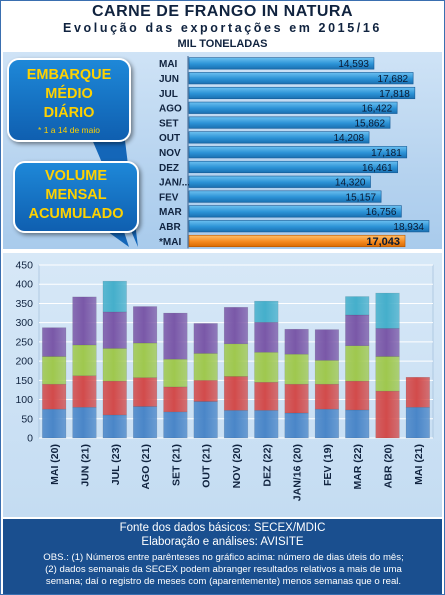 This screenshot has height=595, width=445. Describe the element at coordinates (169, 79) in the screenshot. I see `daily-category-label: JUN` at that location.